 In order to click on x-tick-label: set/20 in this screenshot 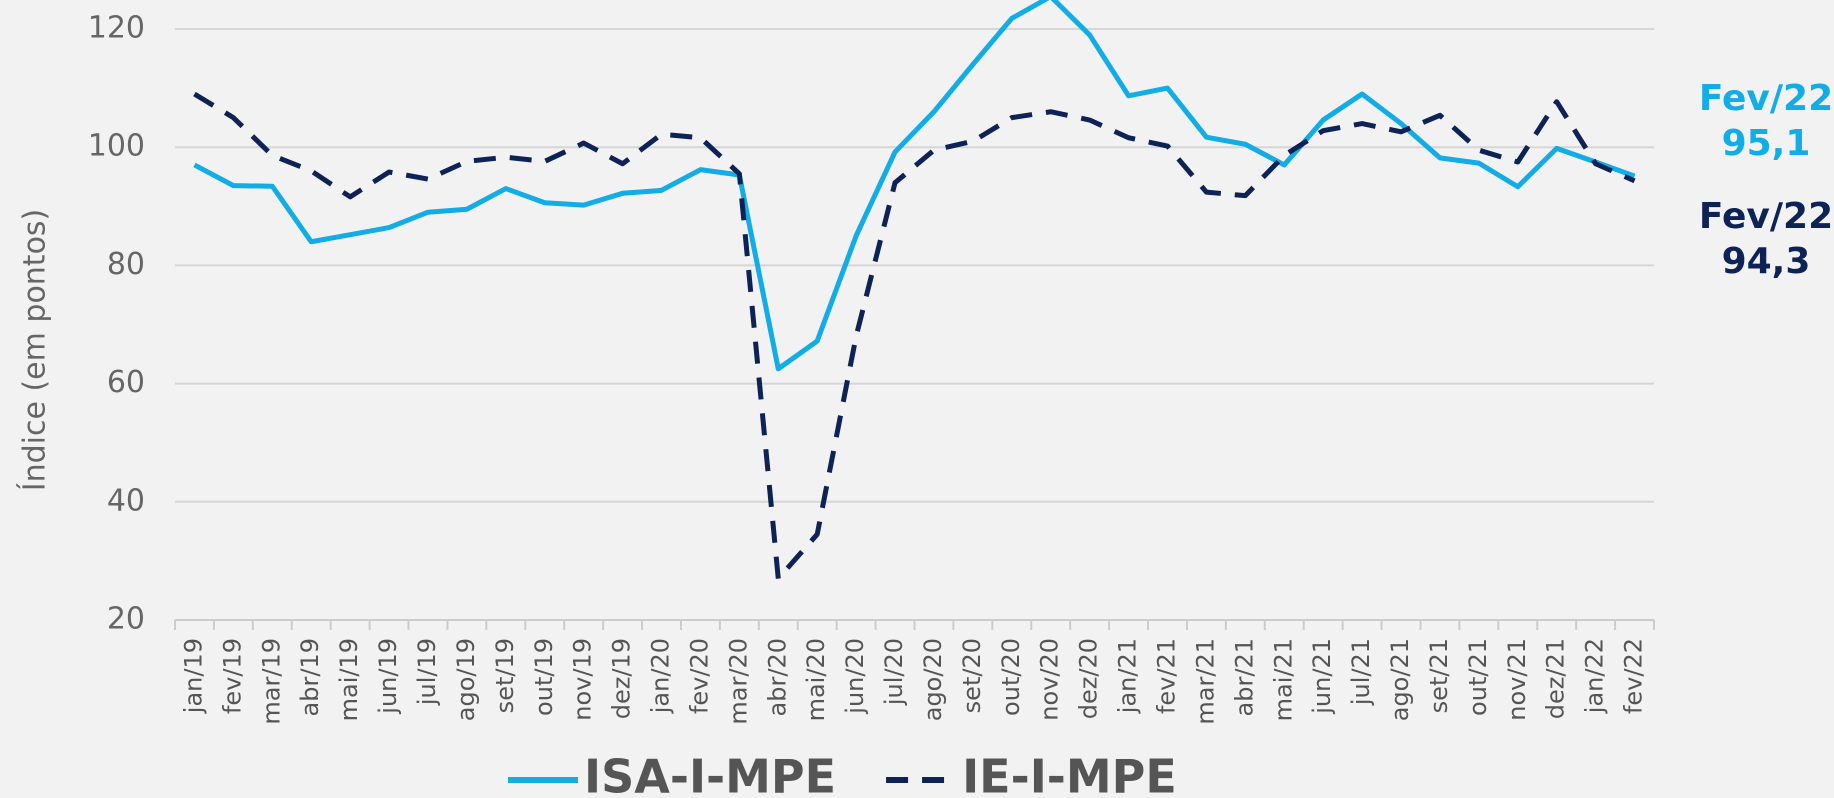, I will do `click(972, 675)`.